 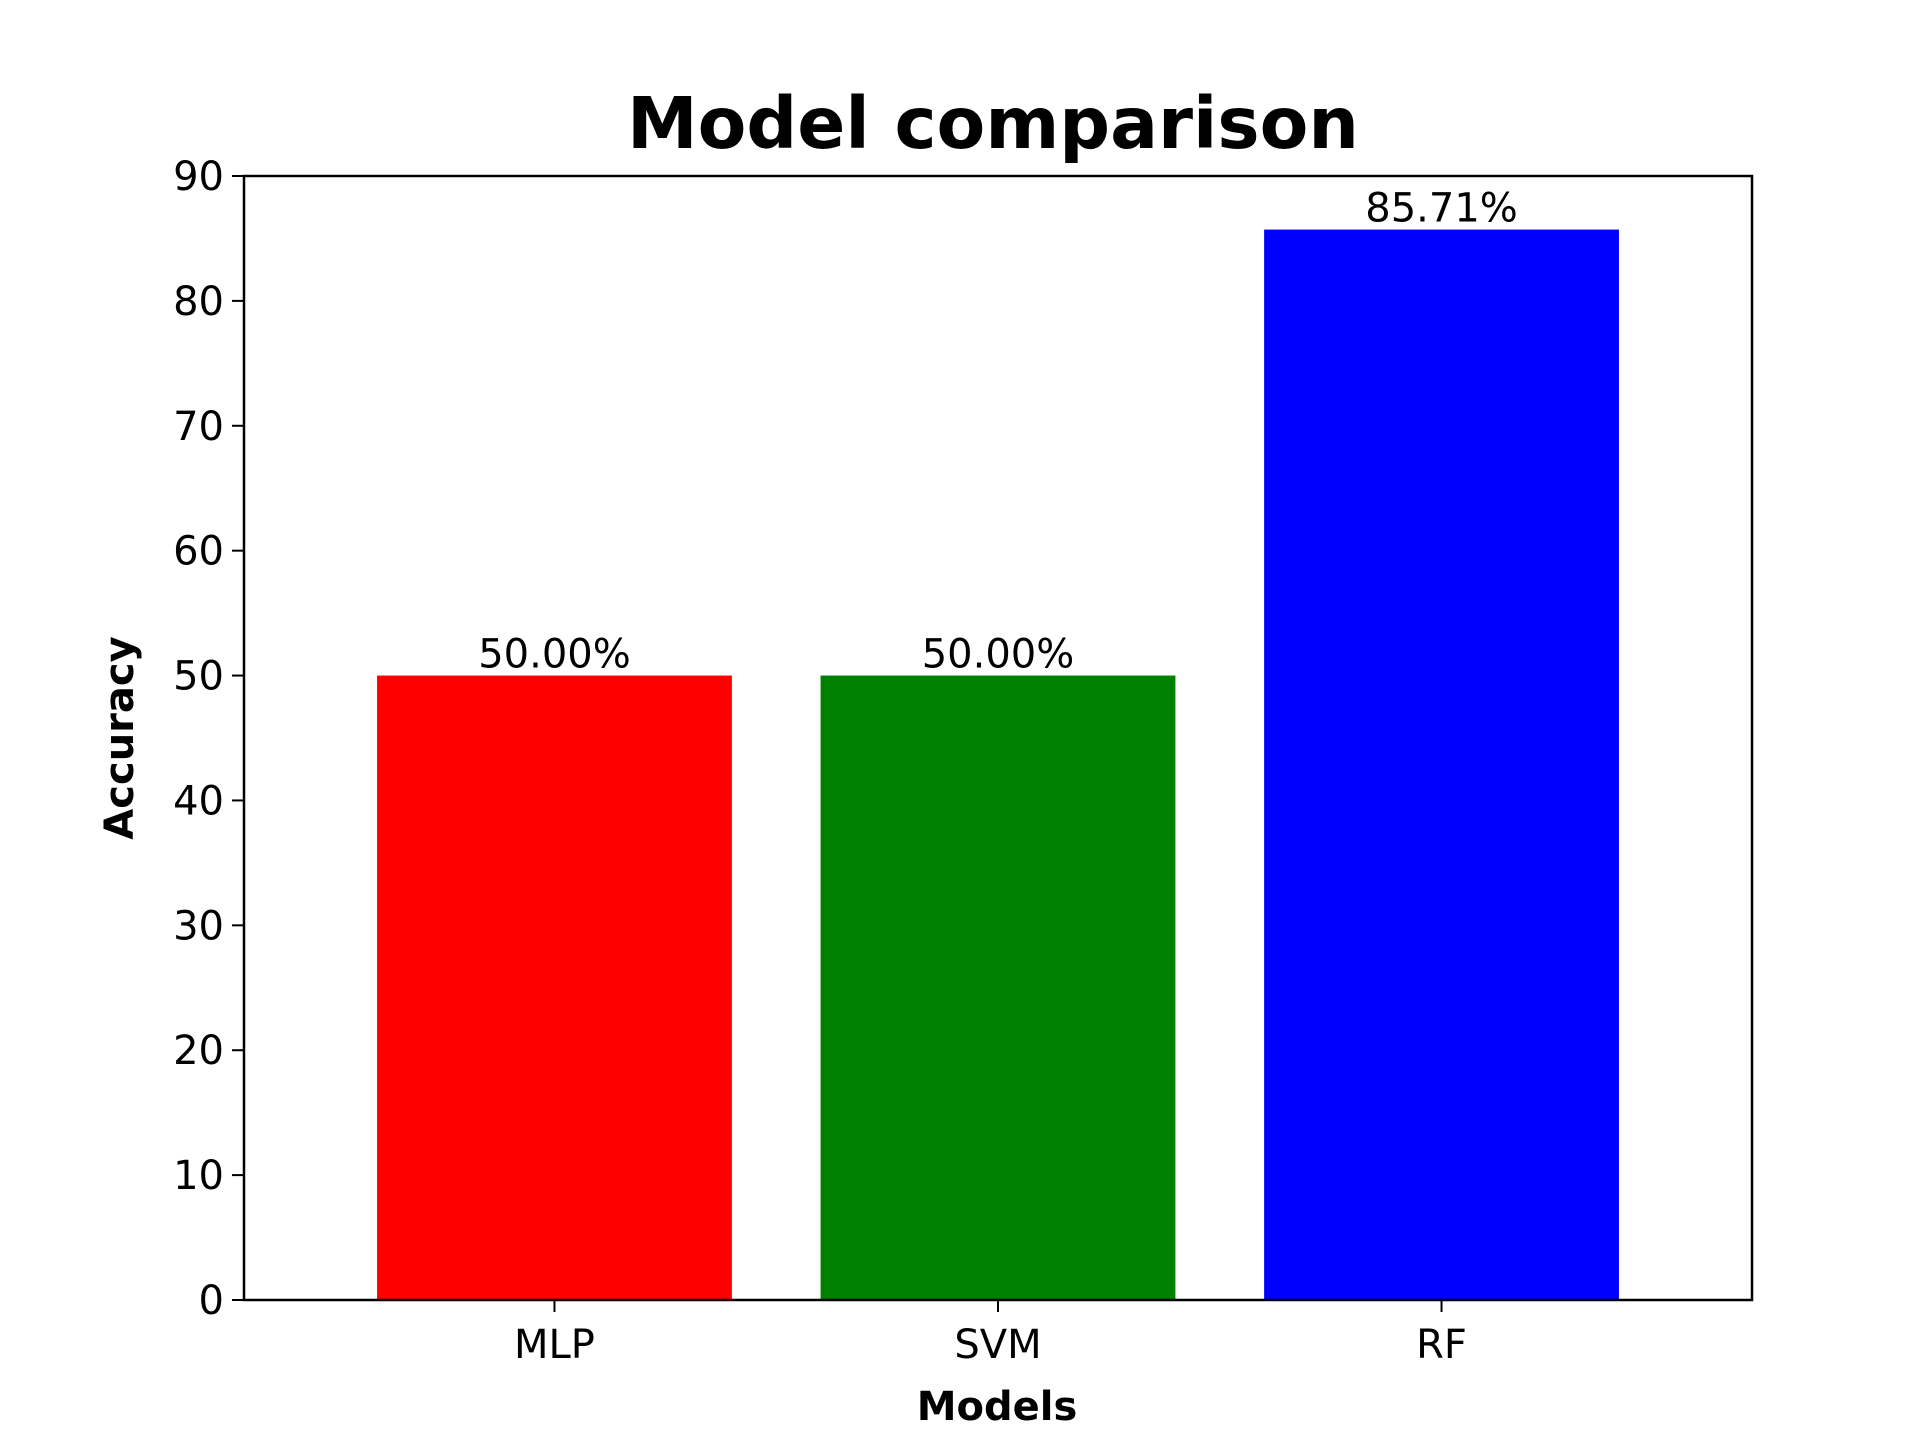 What do you see at coordinates (211, 1301) in the screenshot?
I see `y-tick-label-0: 0` at bounding box center [211, 1301].